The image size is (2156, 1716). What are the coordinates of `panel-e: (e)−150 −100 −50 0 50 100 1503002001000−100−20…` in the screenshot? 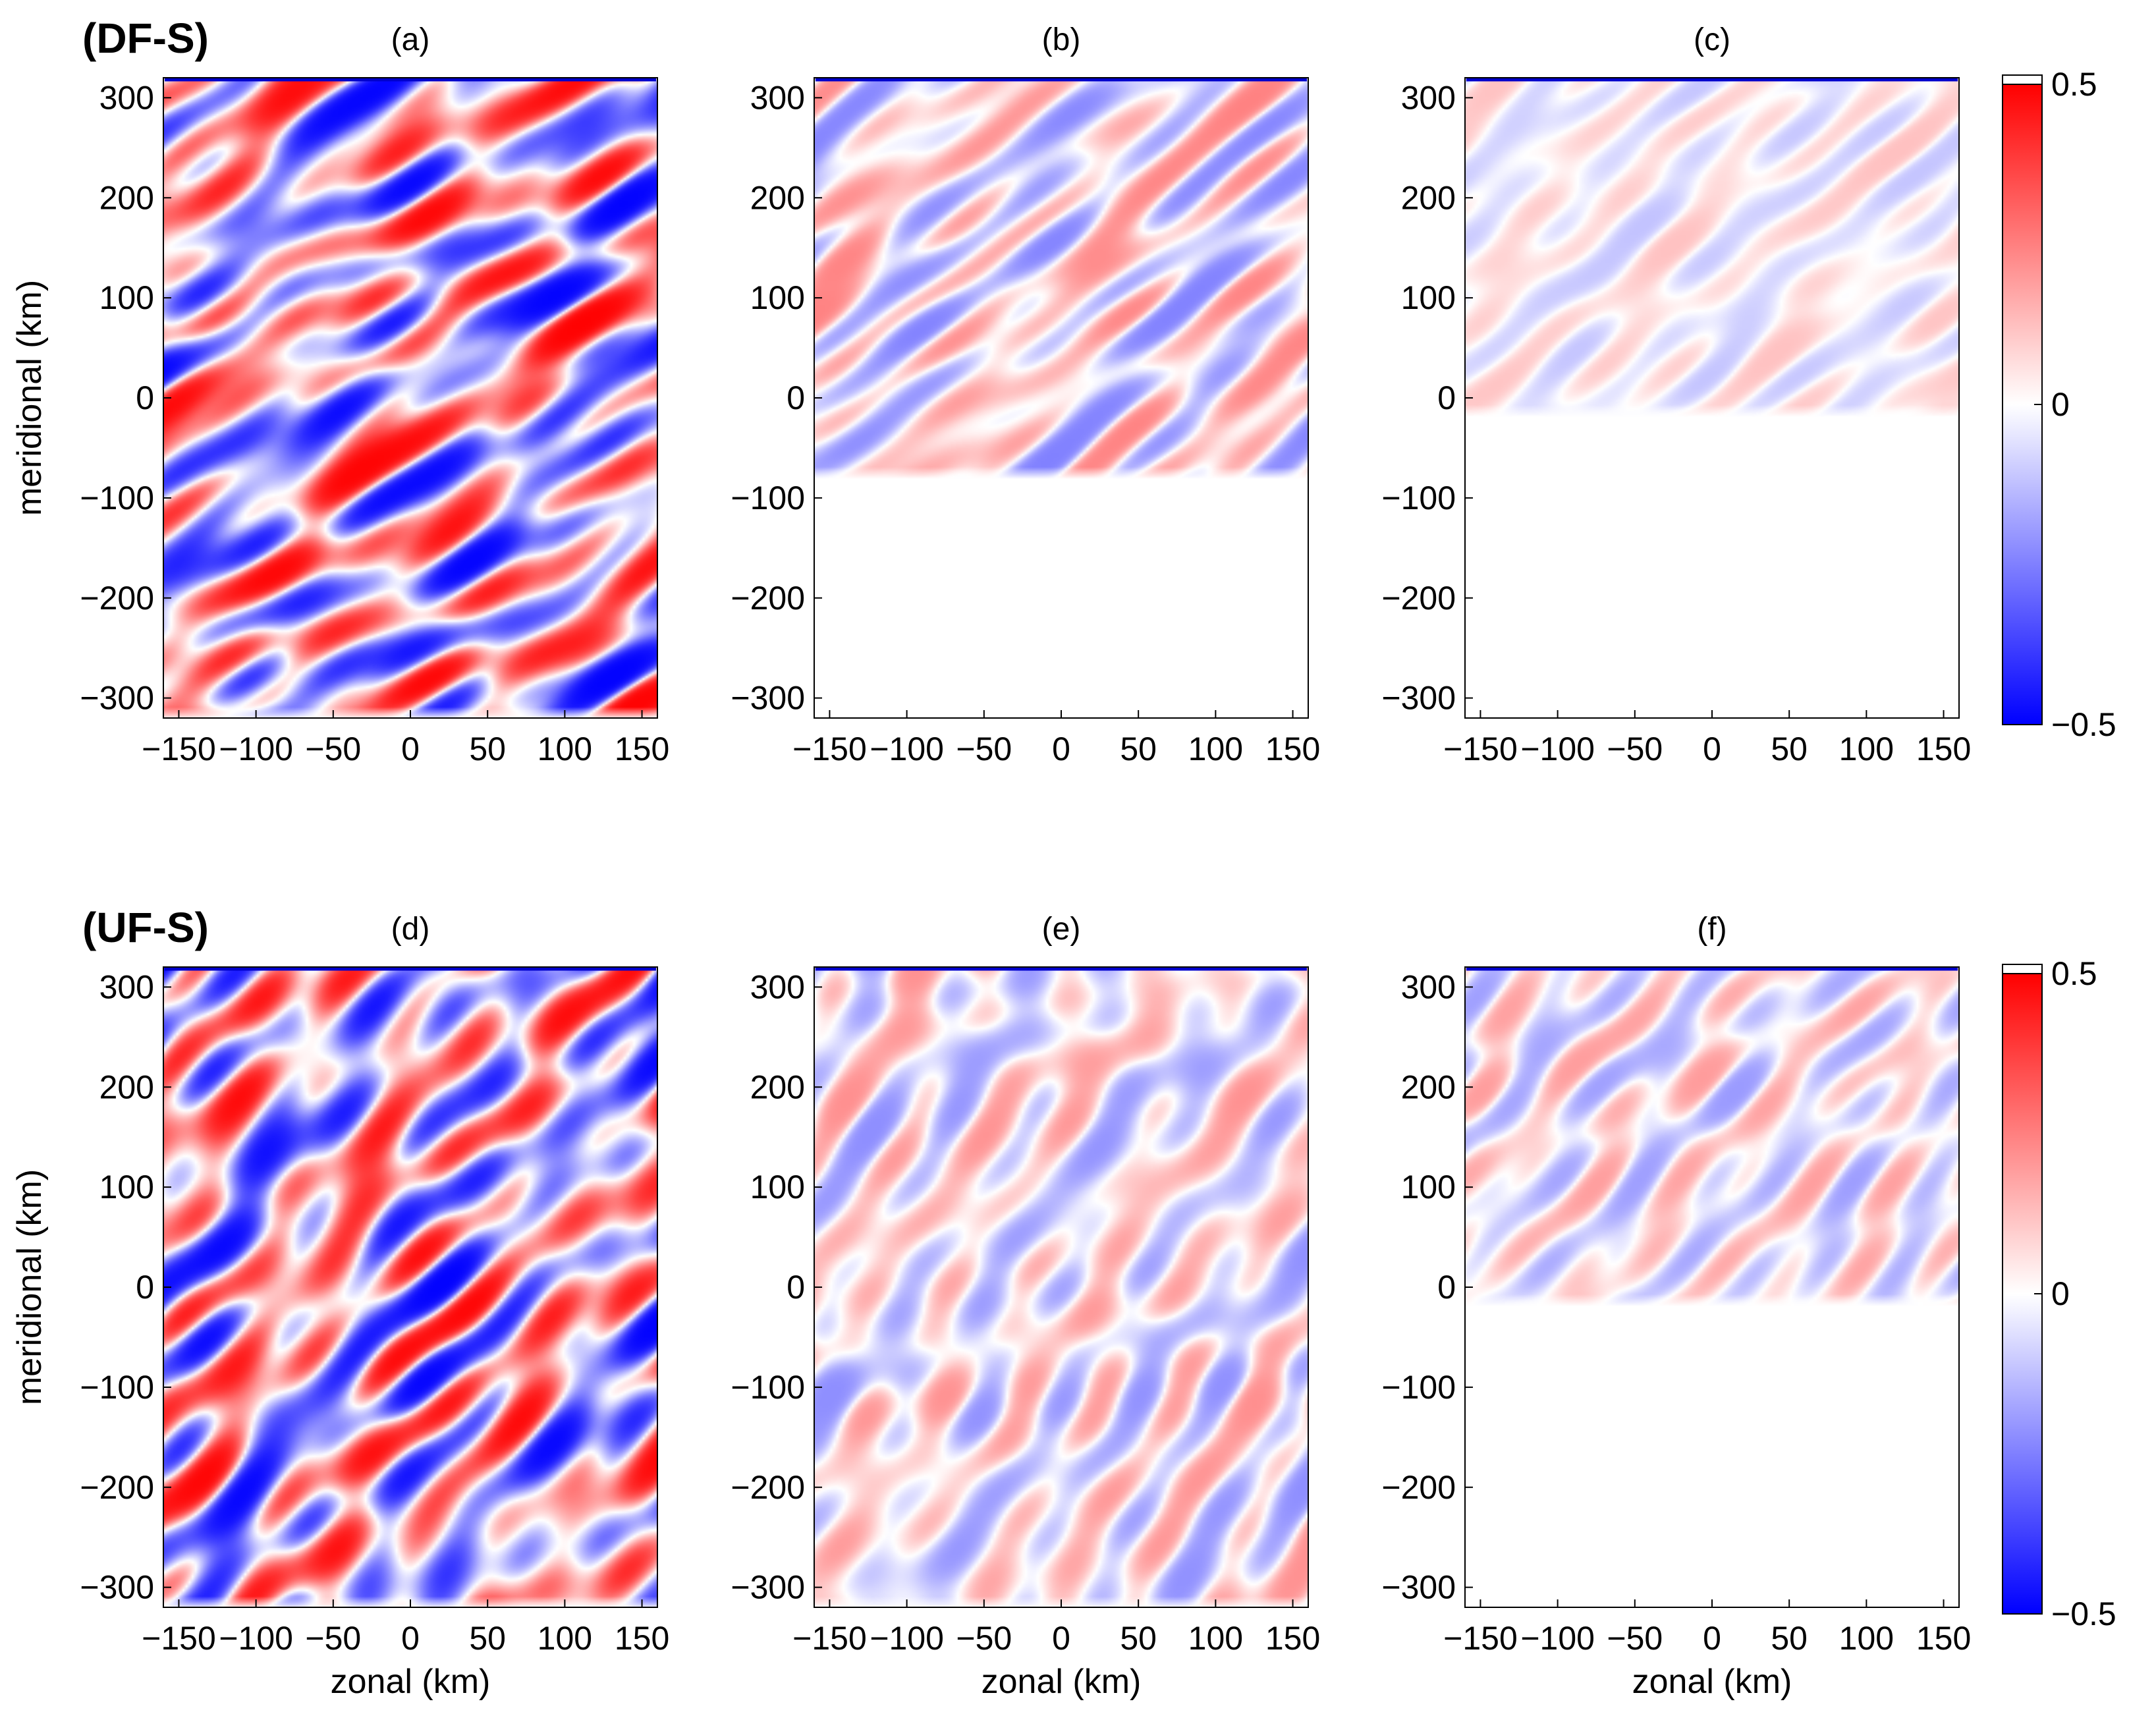 It's located at (1025, 1306).